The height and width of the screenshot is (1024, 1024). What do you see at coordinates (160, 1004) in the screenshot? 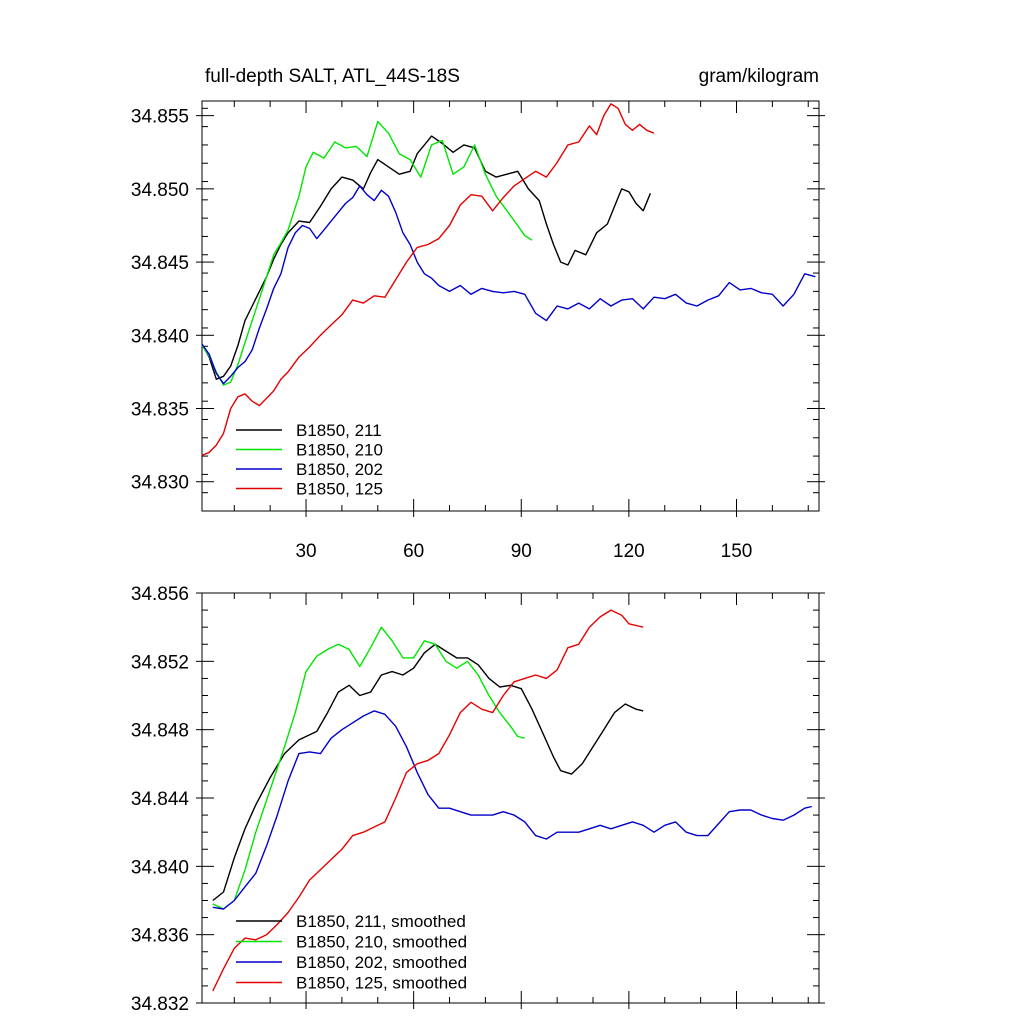
I see `y-tick-label: 34.832` at bounding box center [160, 1004].